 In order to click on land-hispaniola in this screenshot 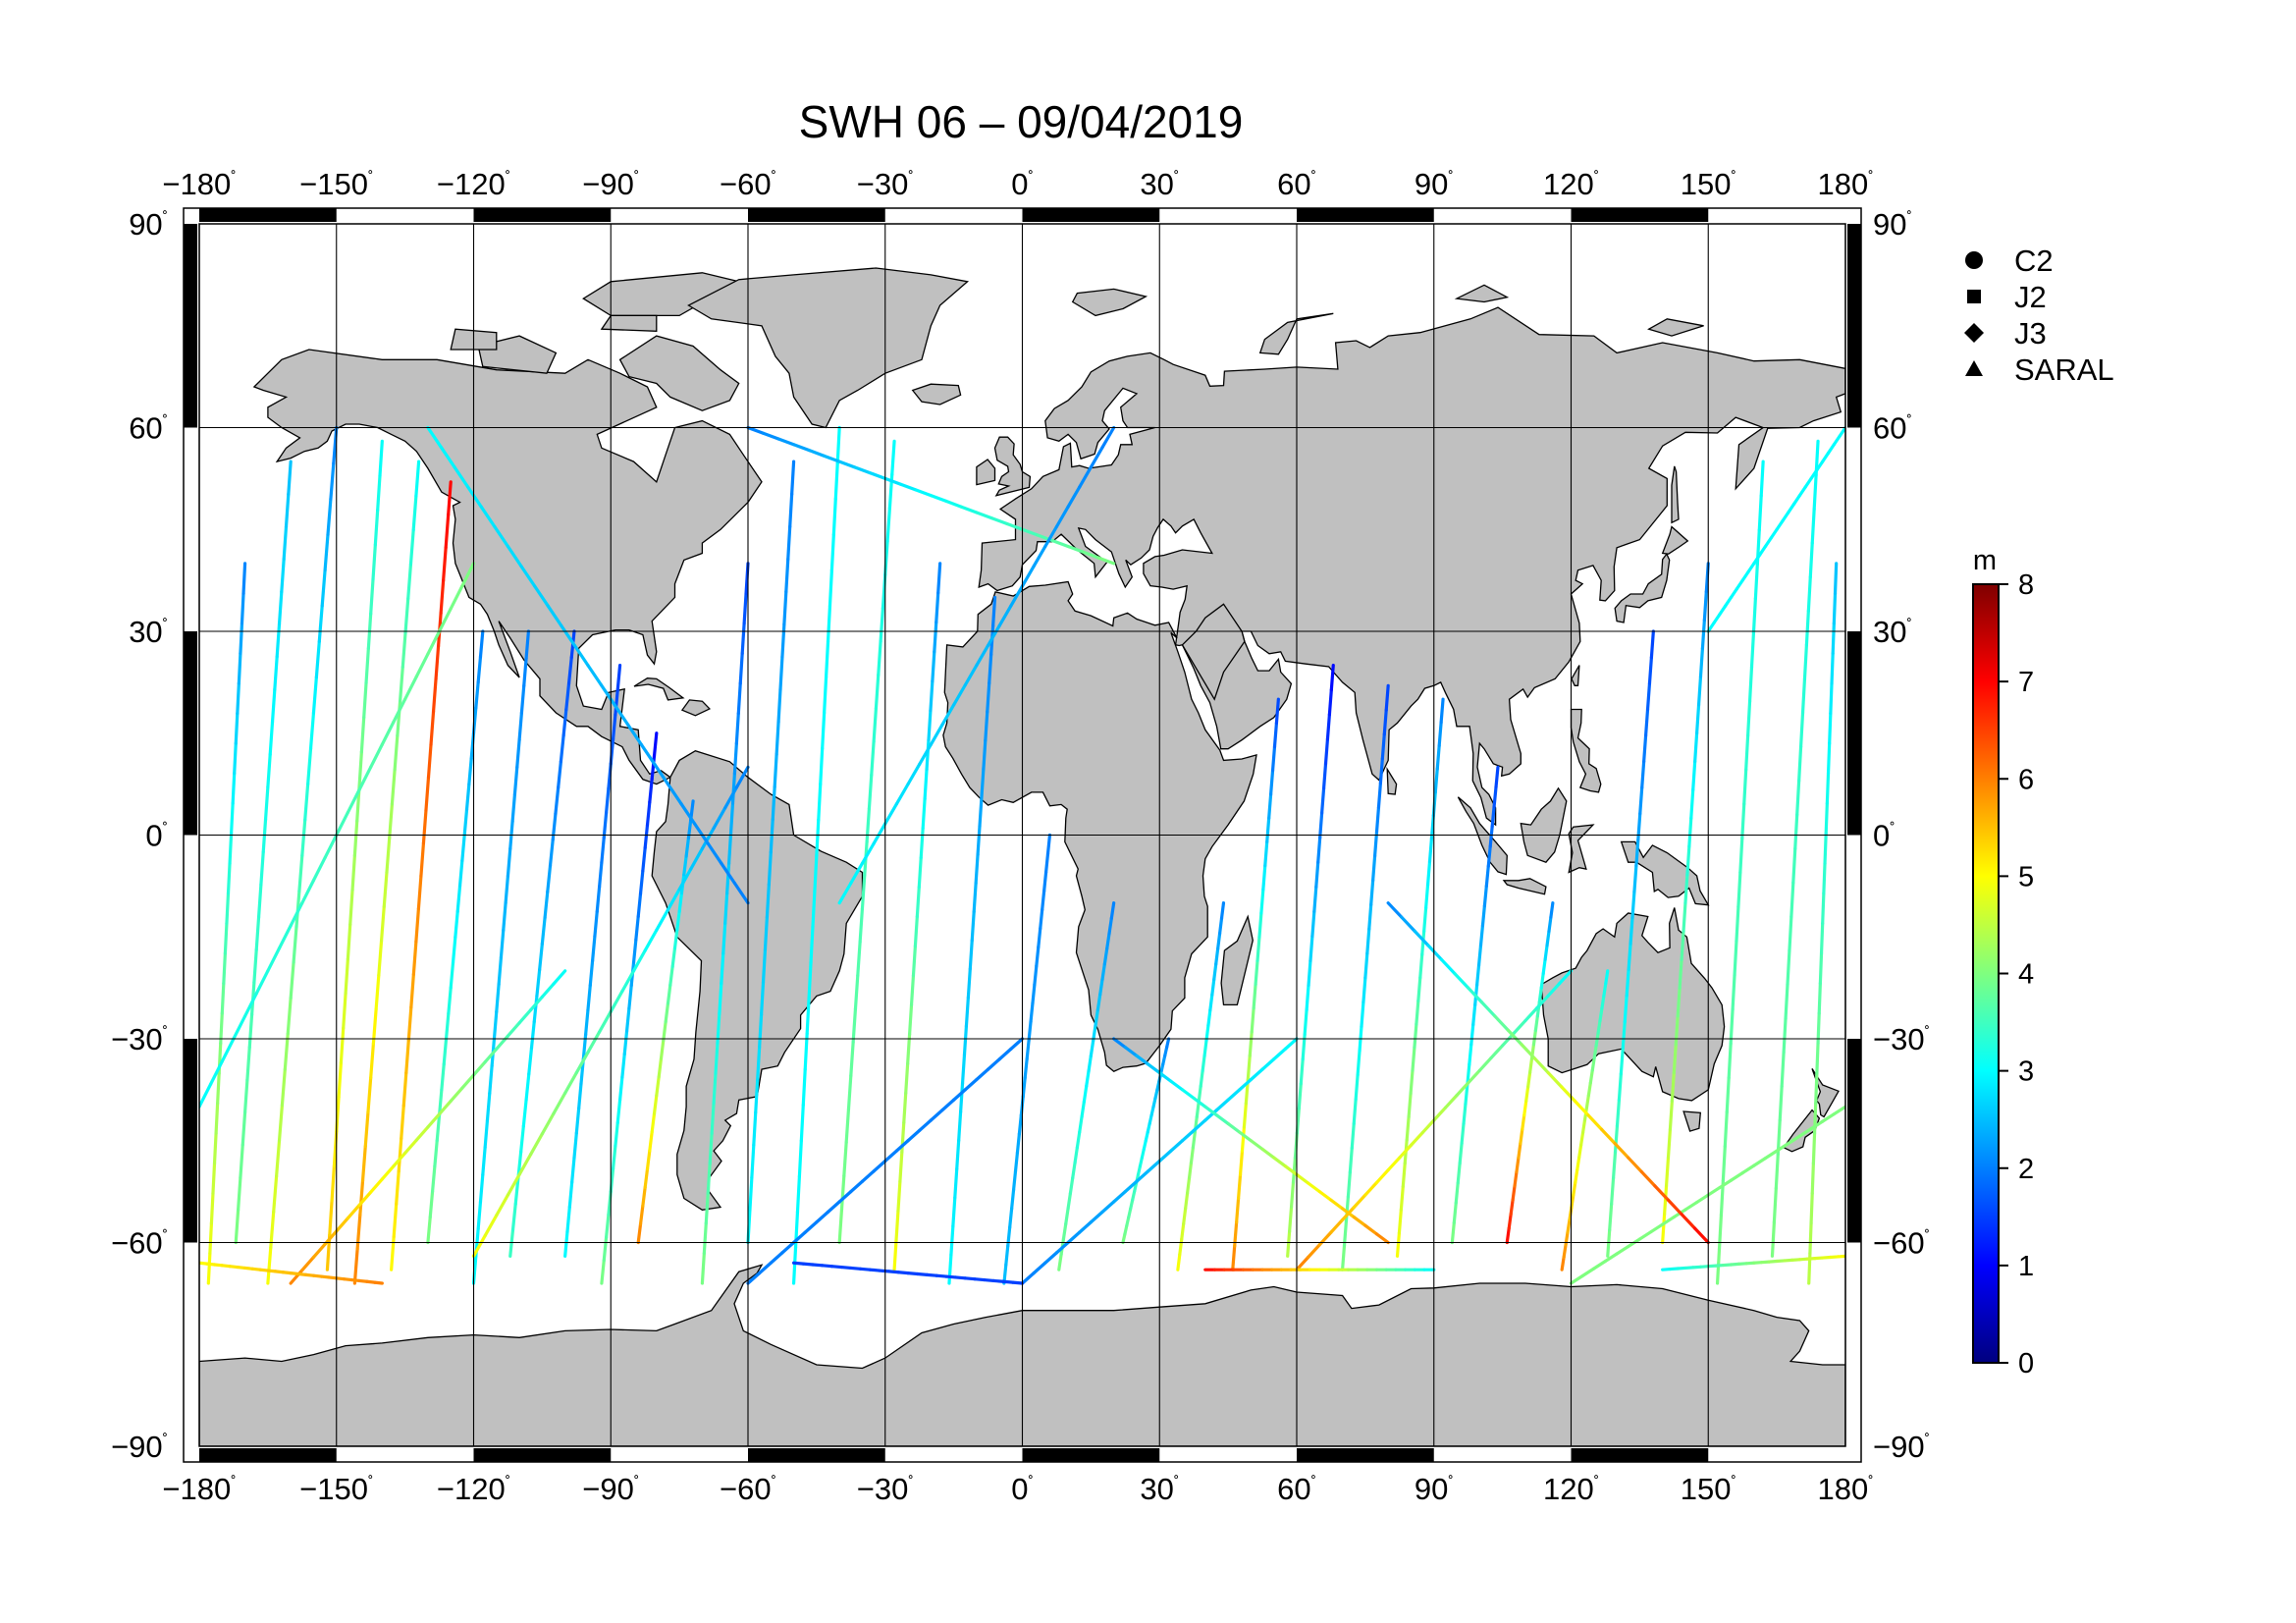, I will do `click(695, 708)`.